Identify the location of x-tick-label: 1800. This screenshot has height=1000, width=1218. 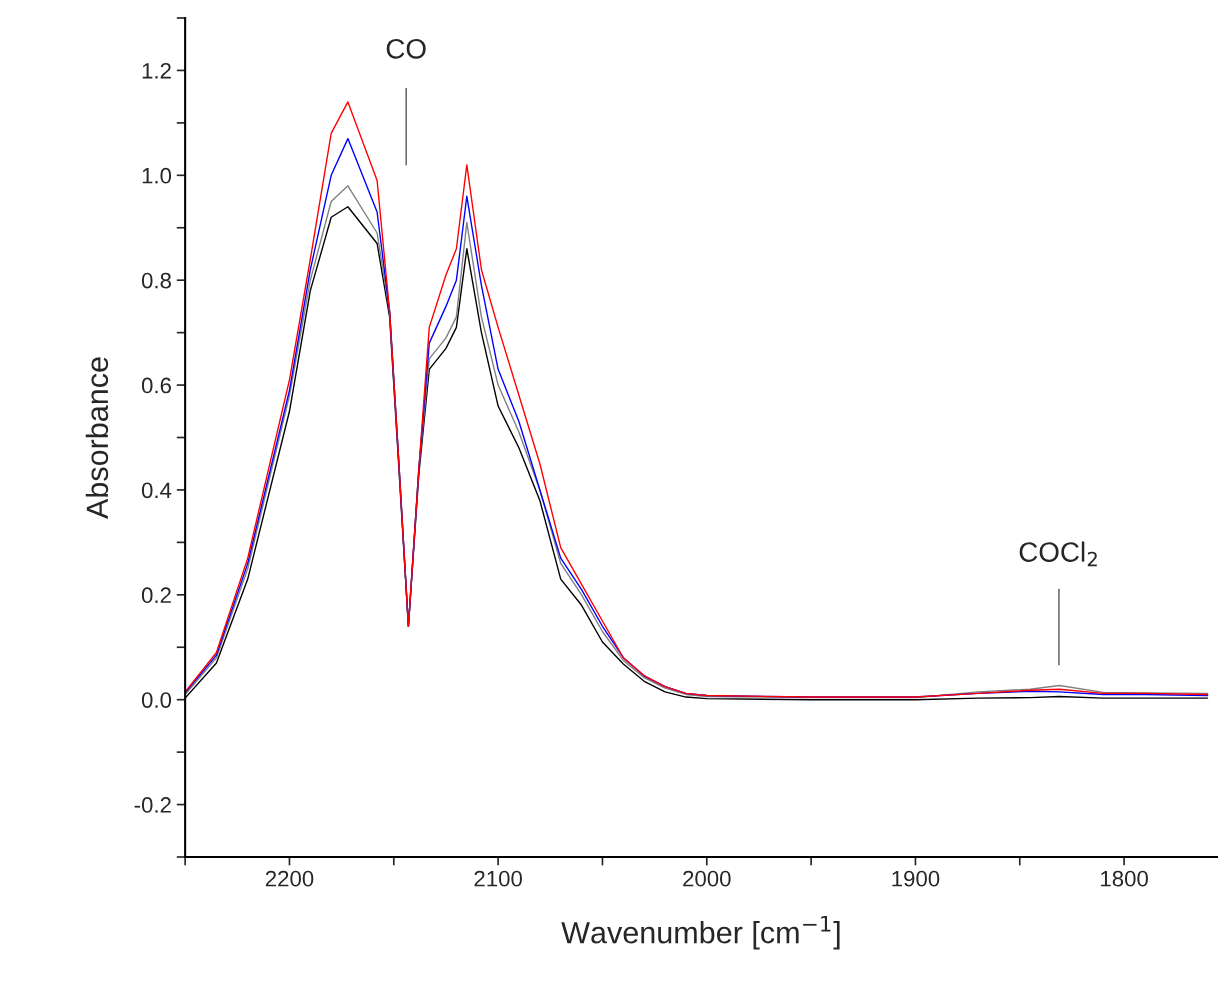
(1124, 878).